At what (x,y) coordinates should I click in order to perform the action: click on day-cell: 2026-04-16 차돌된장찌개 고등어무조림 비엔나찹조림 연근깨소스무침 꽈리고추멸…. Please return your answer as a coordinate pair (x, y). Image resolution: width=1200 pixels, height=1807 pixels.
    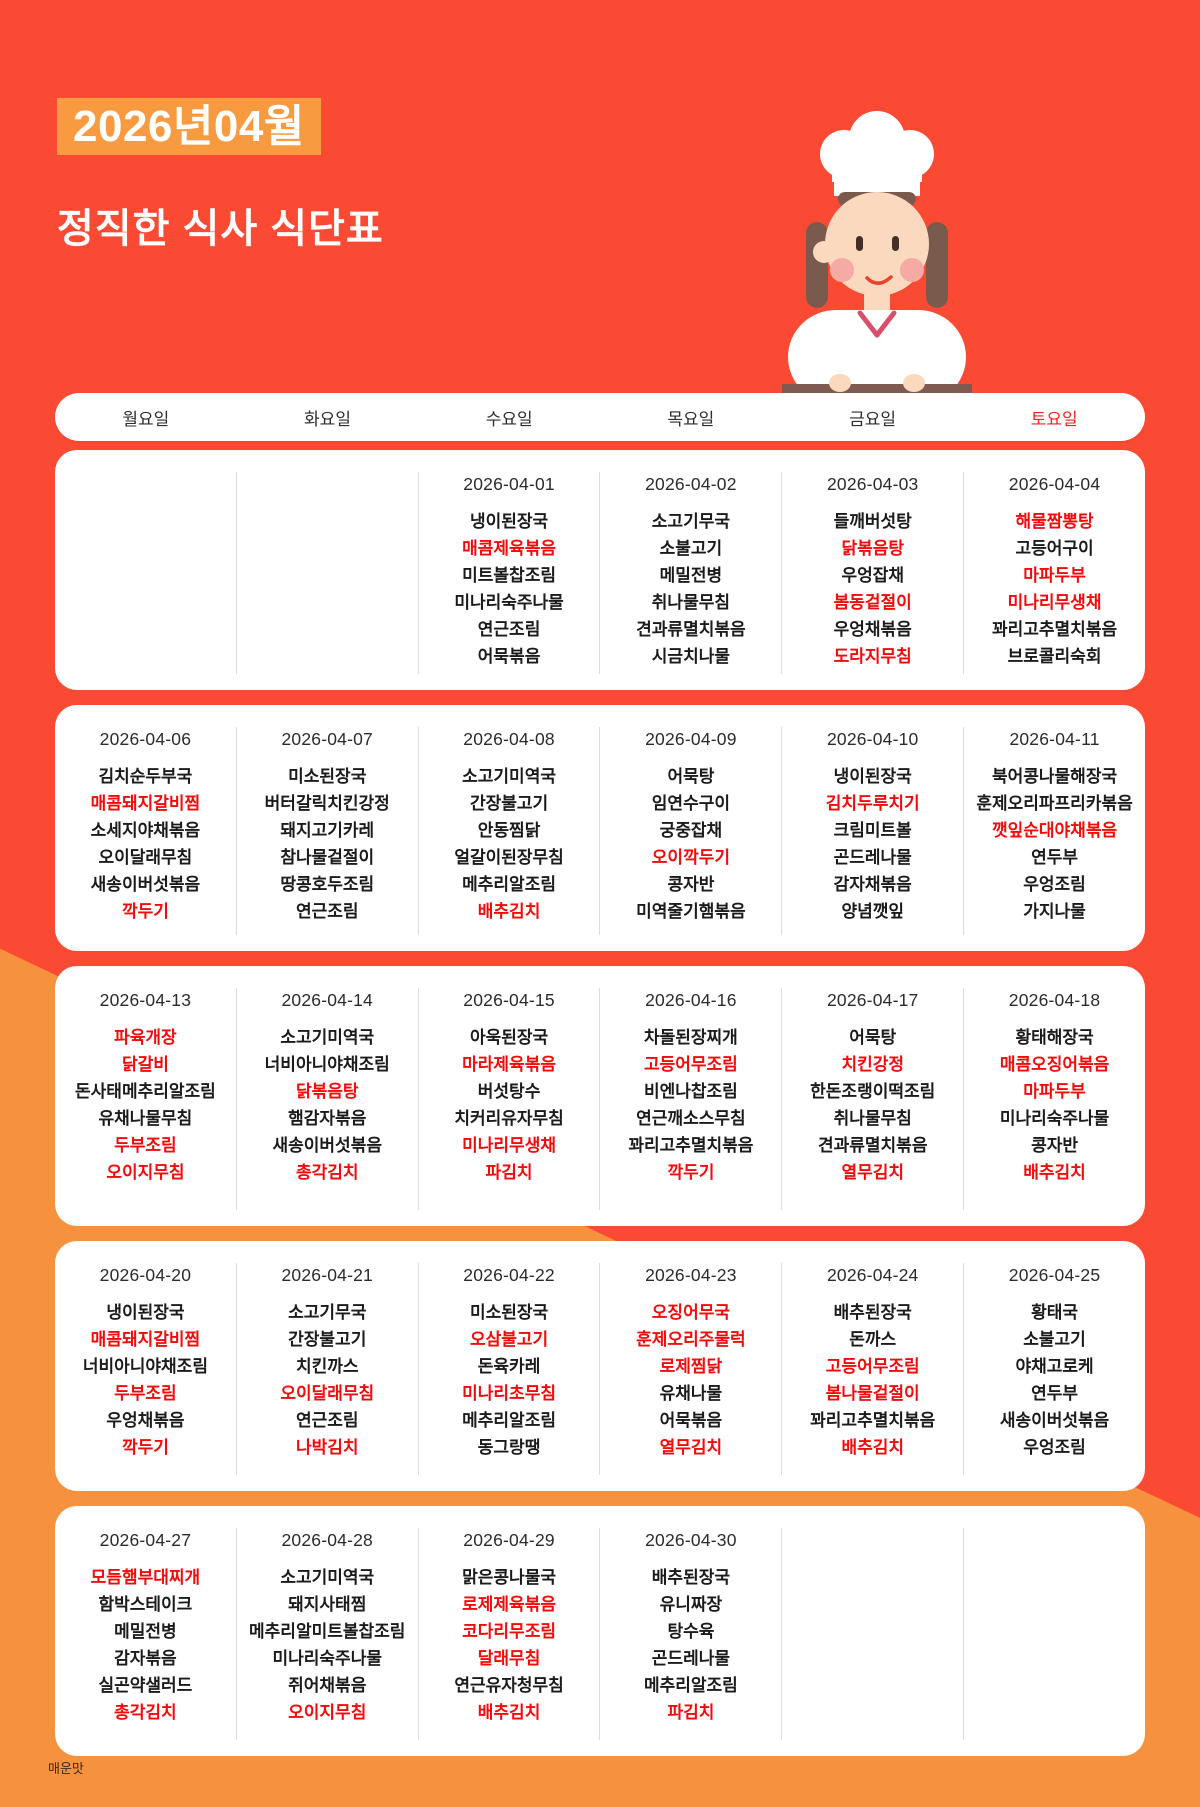
    Looking at the image, I should click on (690, 1099).